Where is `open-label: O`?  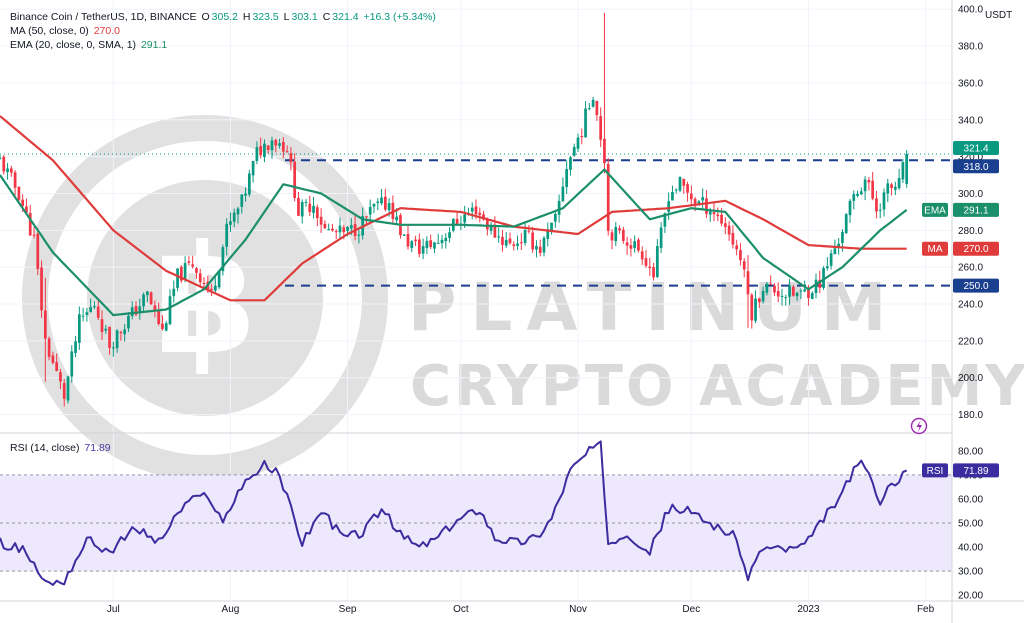
open-label: O is located at coordinates (205, 17).